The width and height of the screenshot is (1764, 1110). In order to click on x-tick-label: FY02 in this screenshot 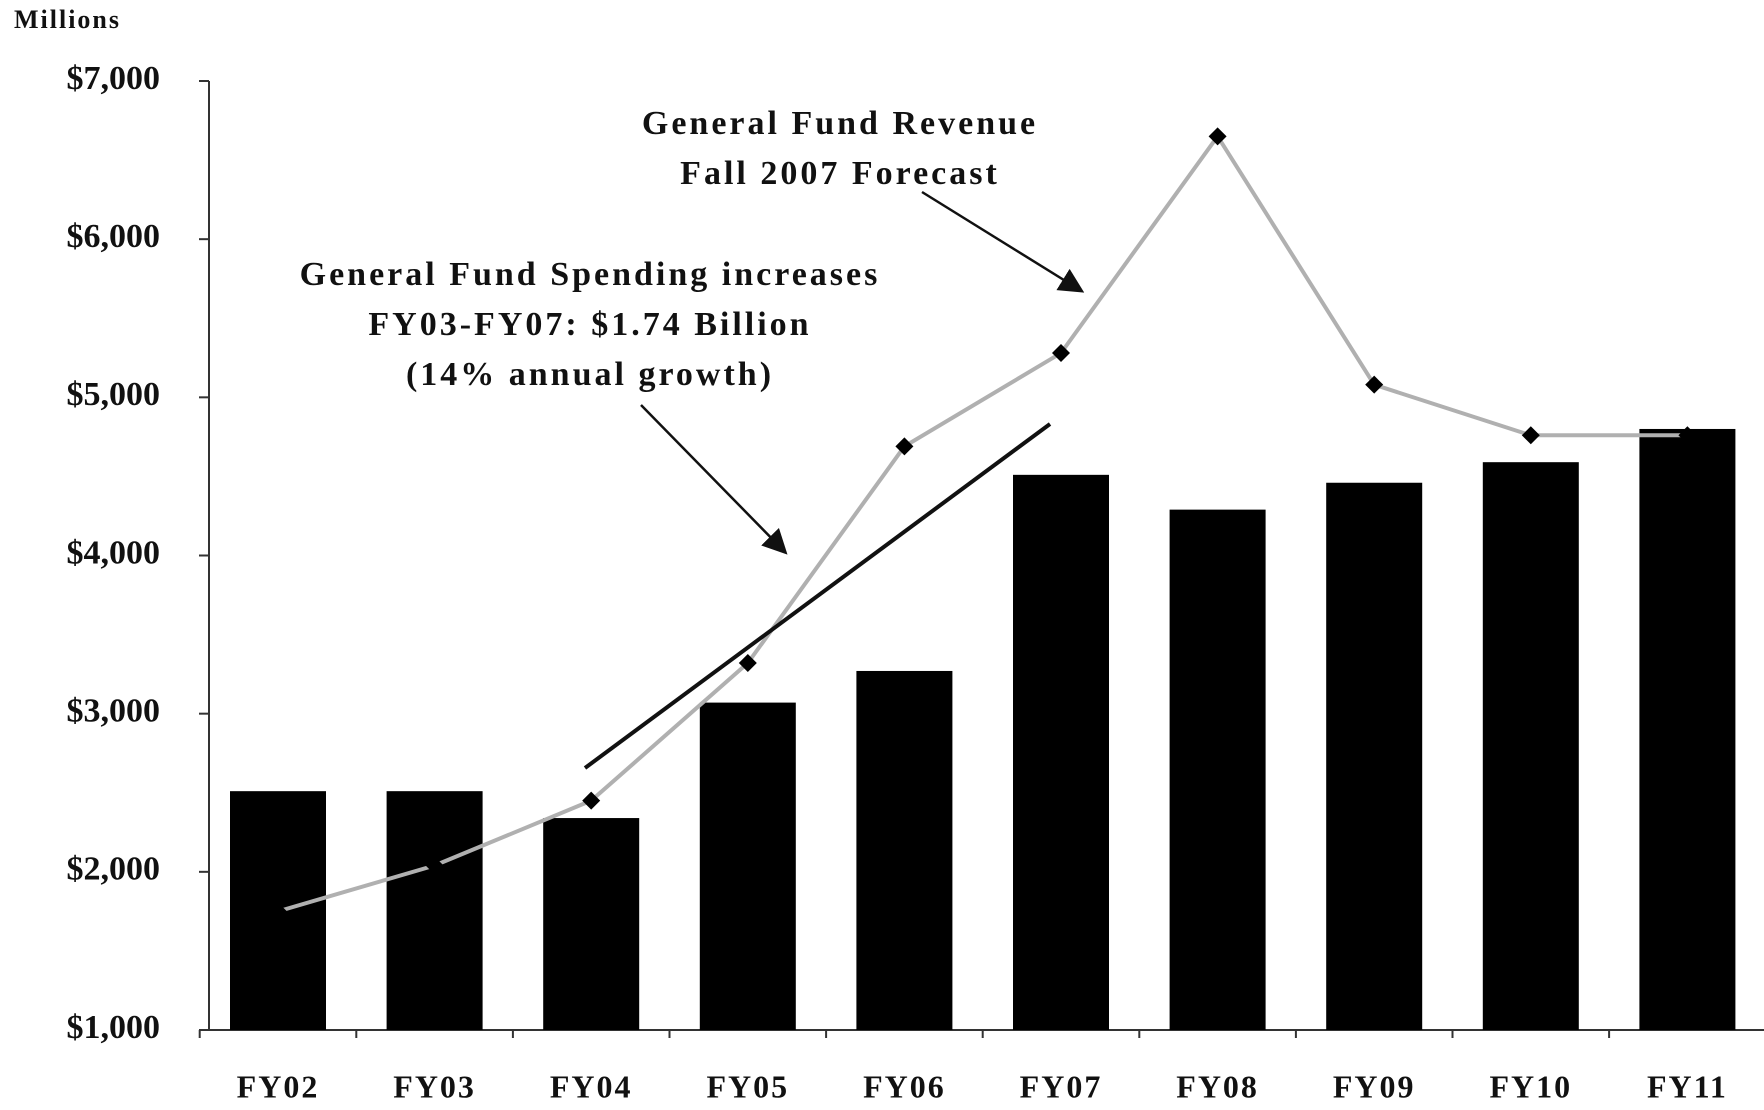, I will do `click(278, 1086)`.